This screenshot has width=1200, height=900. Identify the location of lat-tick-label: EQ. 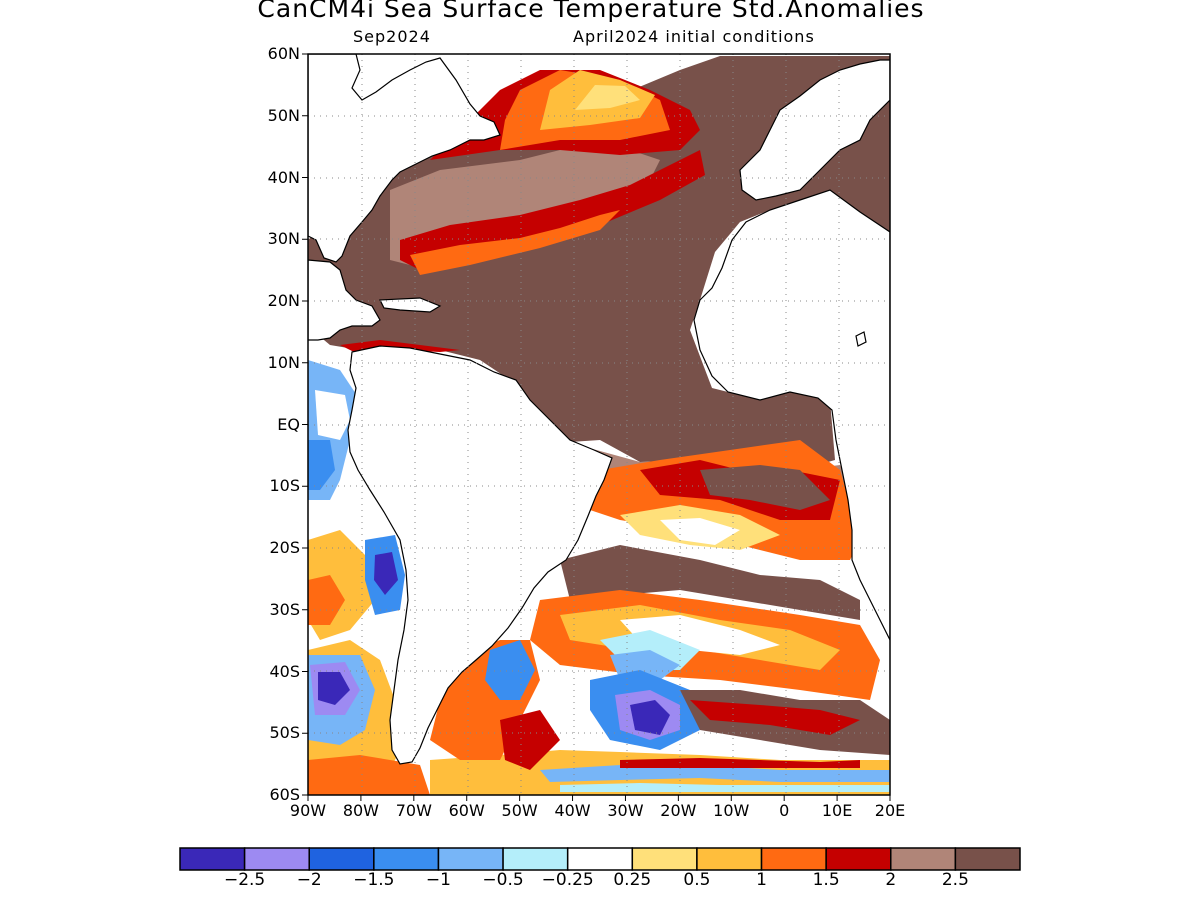
(288, 424).